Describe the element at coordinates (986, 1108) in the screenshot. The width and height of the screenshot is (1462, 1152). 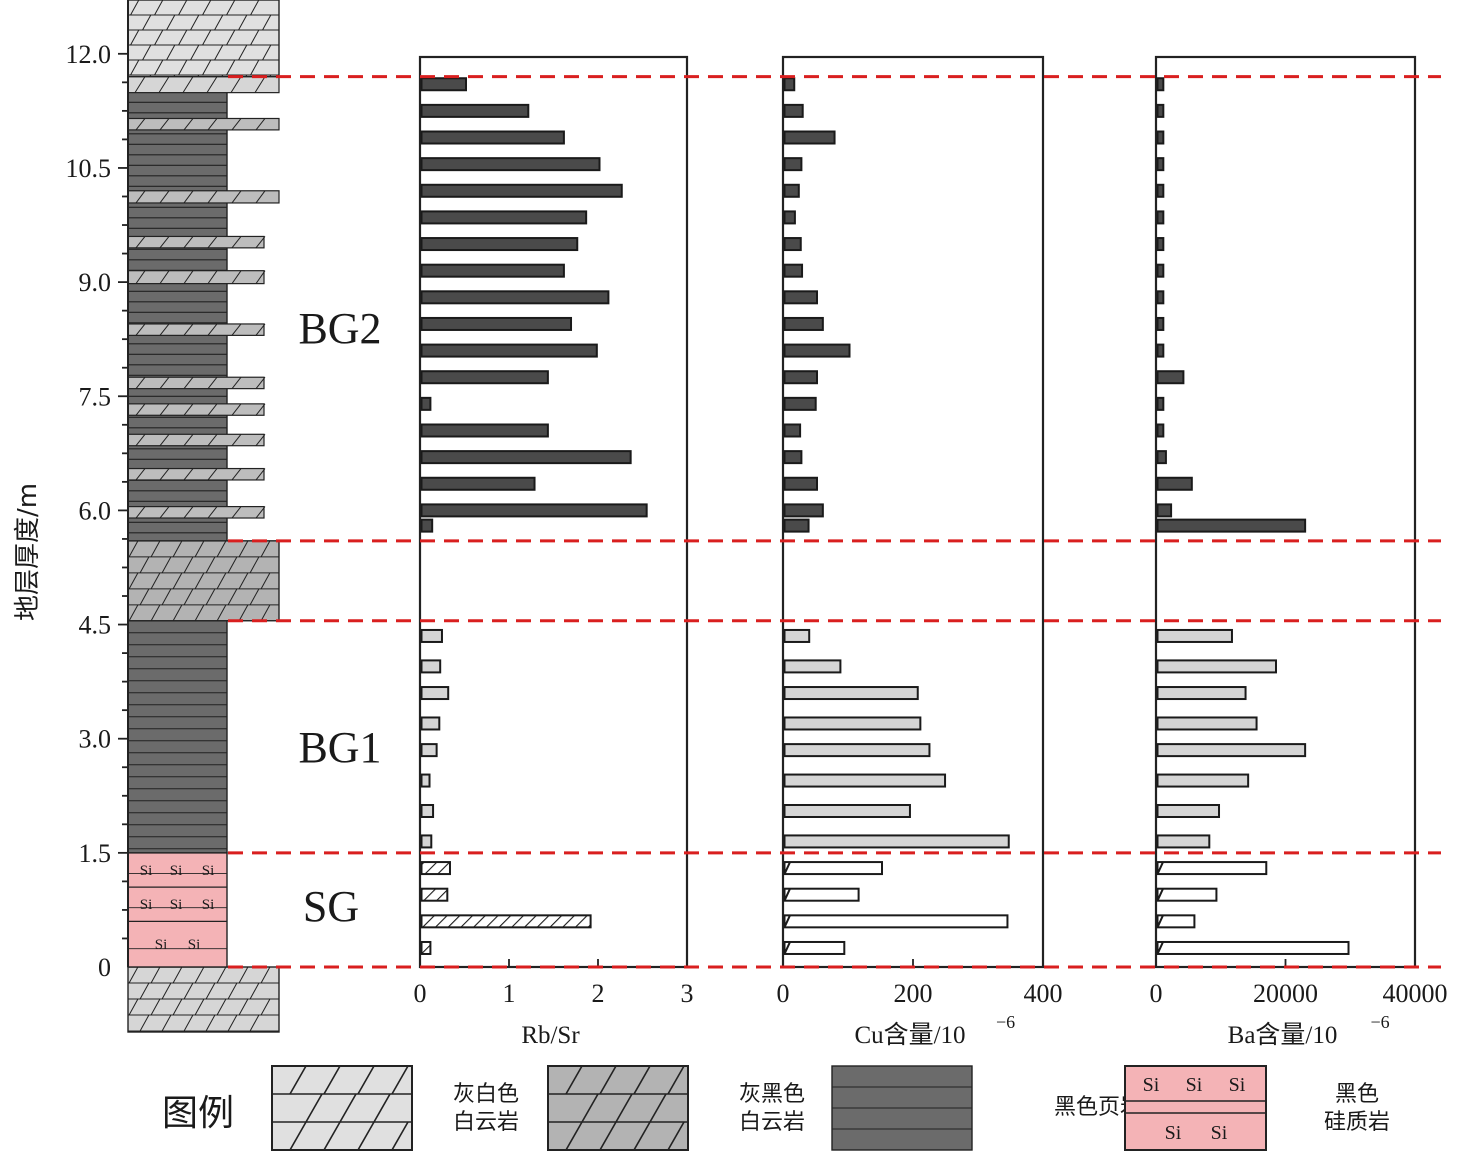
I see `legend-item-black-shale: 黑色页岩` at that location.